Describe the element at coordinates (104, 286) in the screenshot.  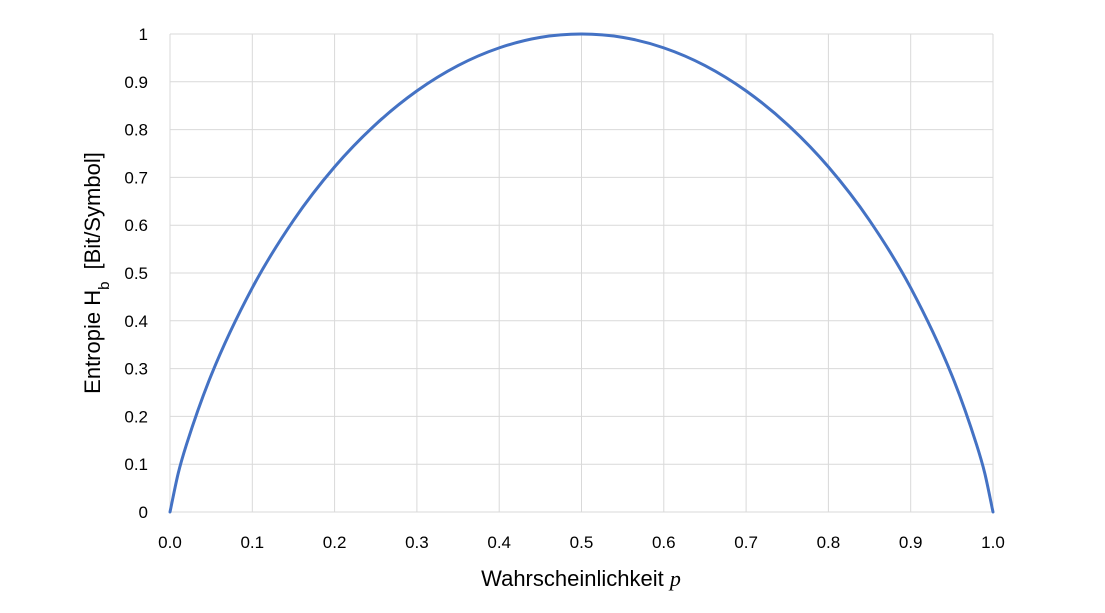
I see `y-axis-subscript: b` at that location.